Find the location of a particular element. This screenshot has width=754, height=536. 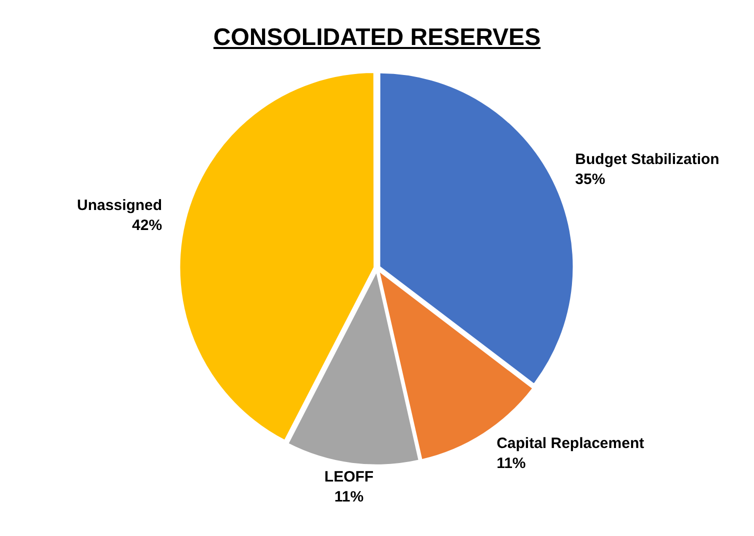

slice-label: Capital Replacement is located at coordinates (570, 443).